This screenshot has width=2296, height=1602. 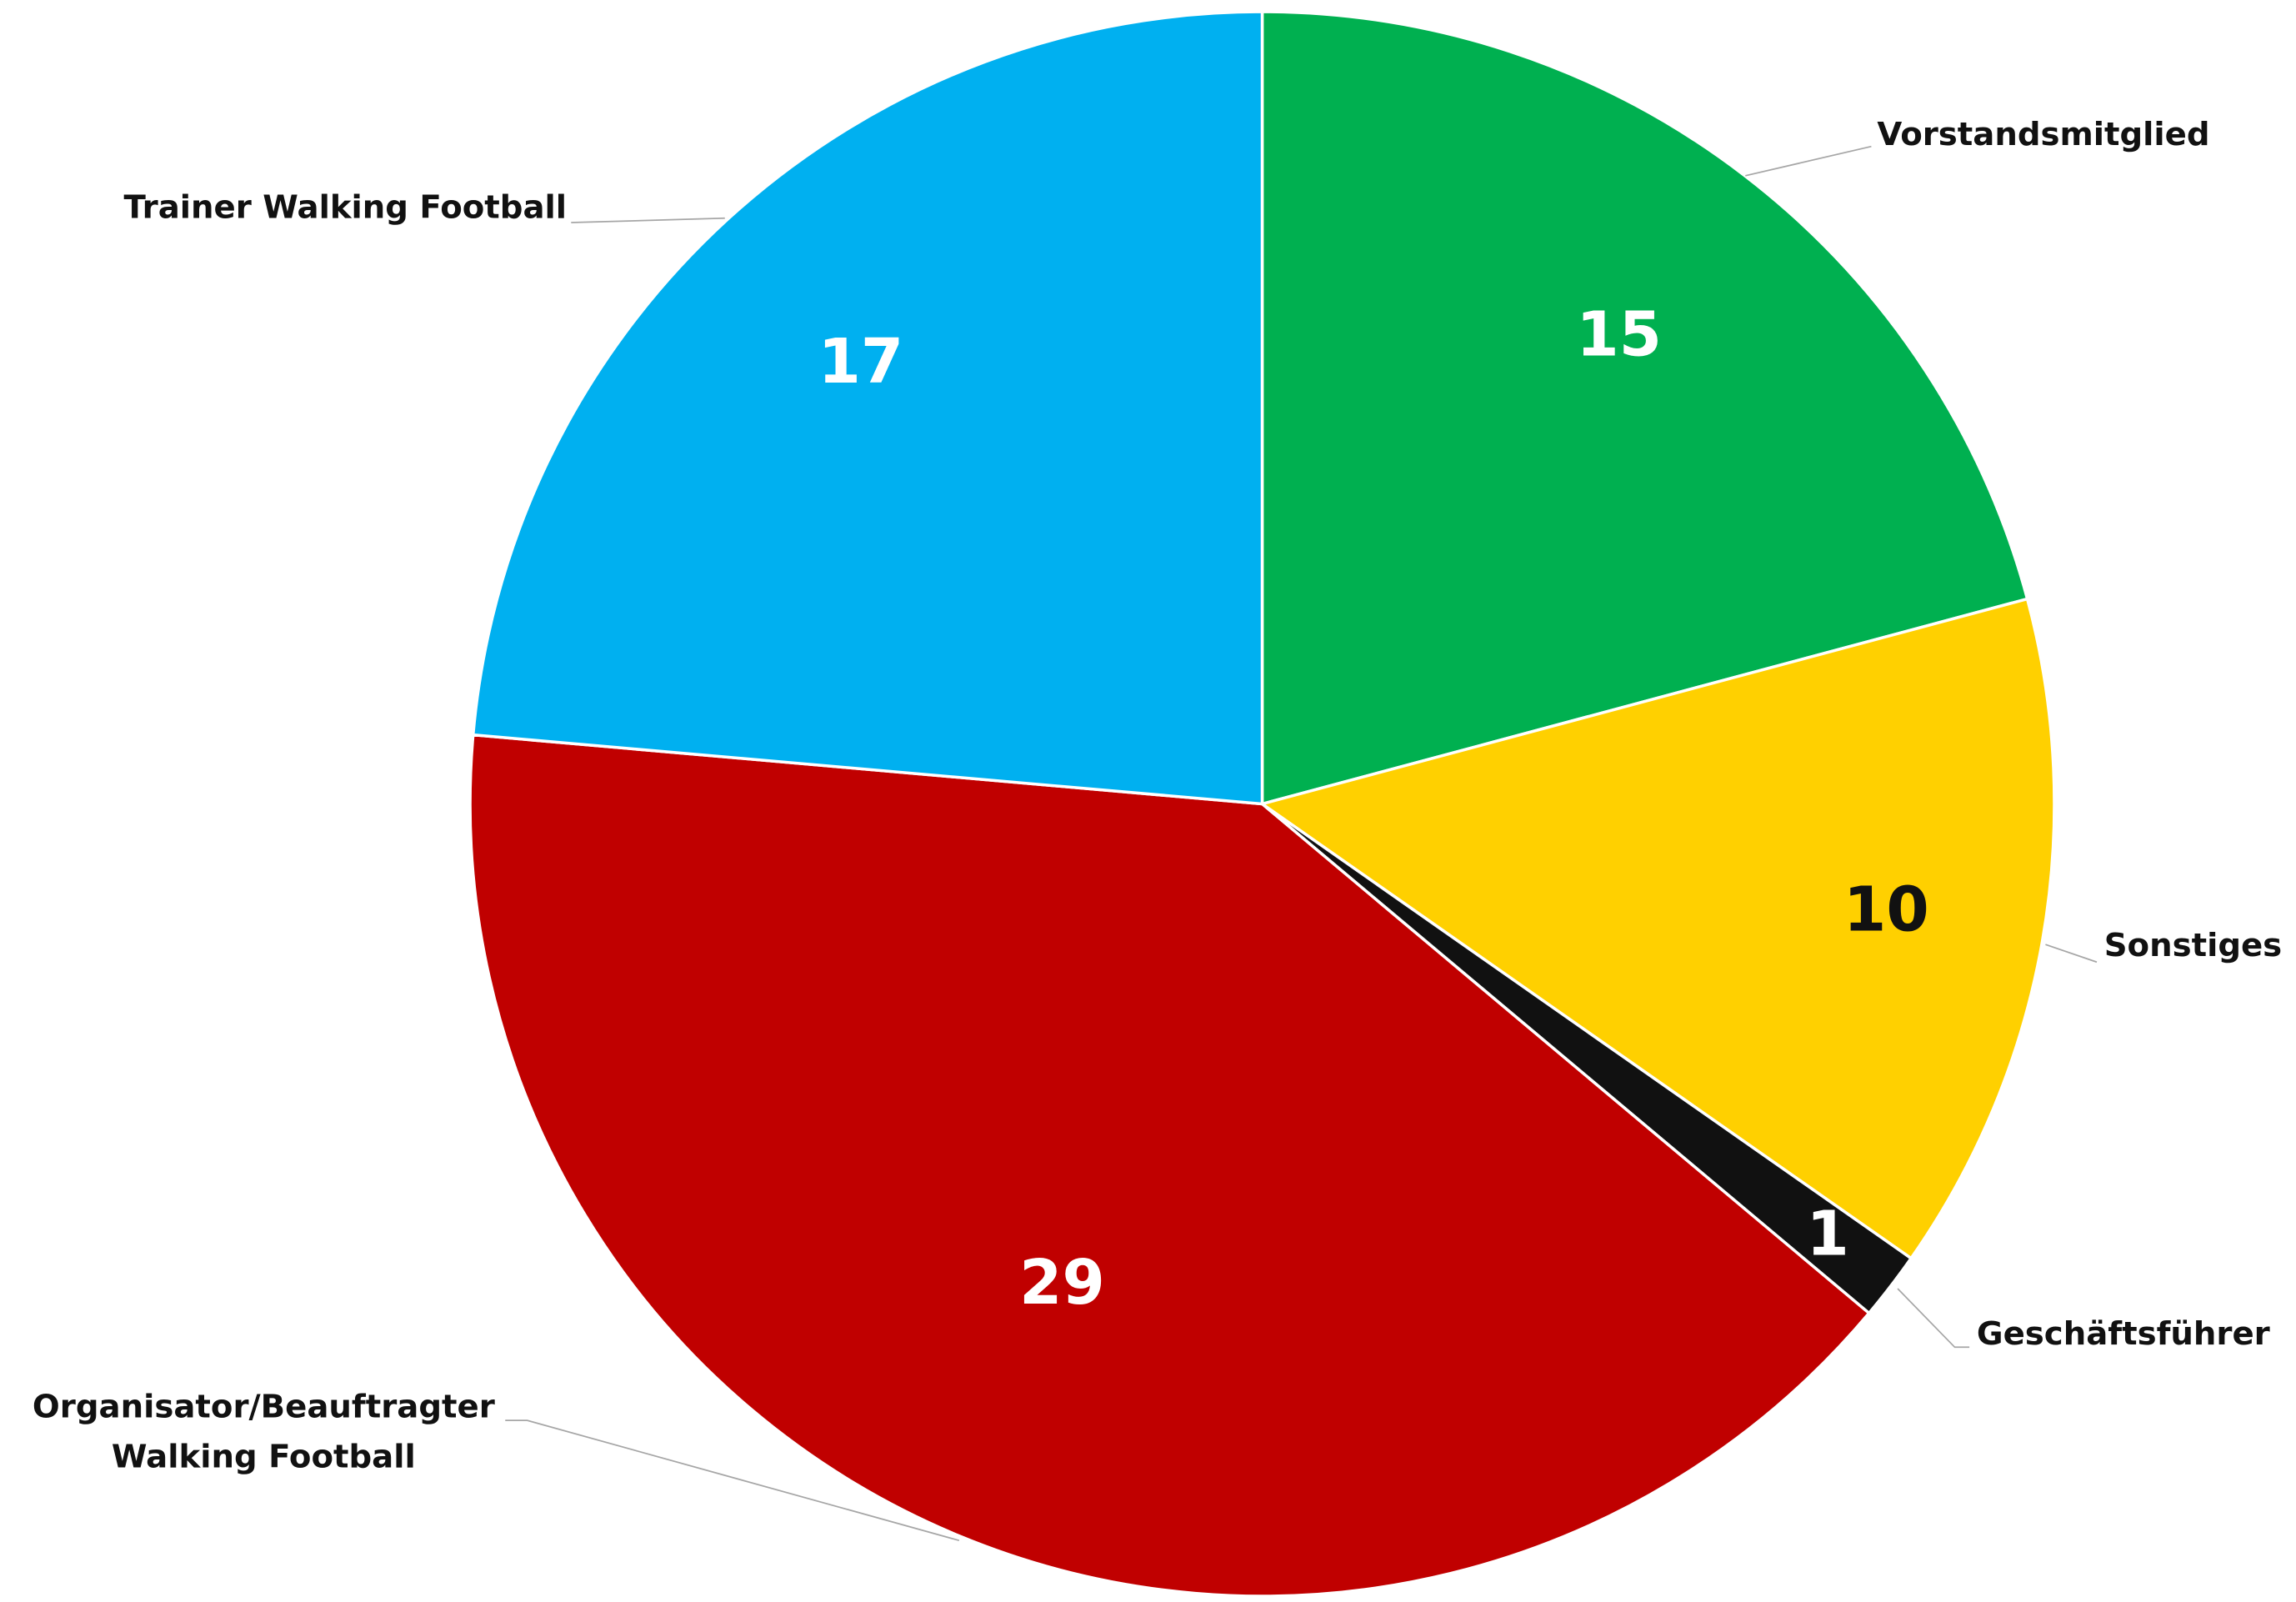 I want to click on pie-slice, so click(x=1657, y=929).